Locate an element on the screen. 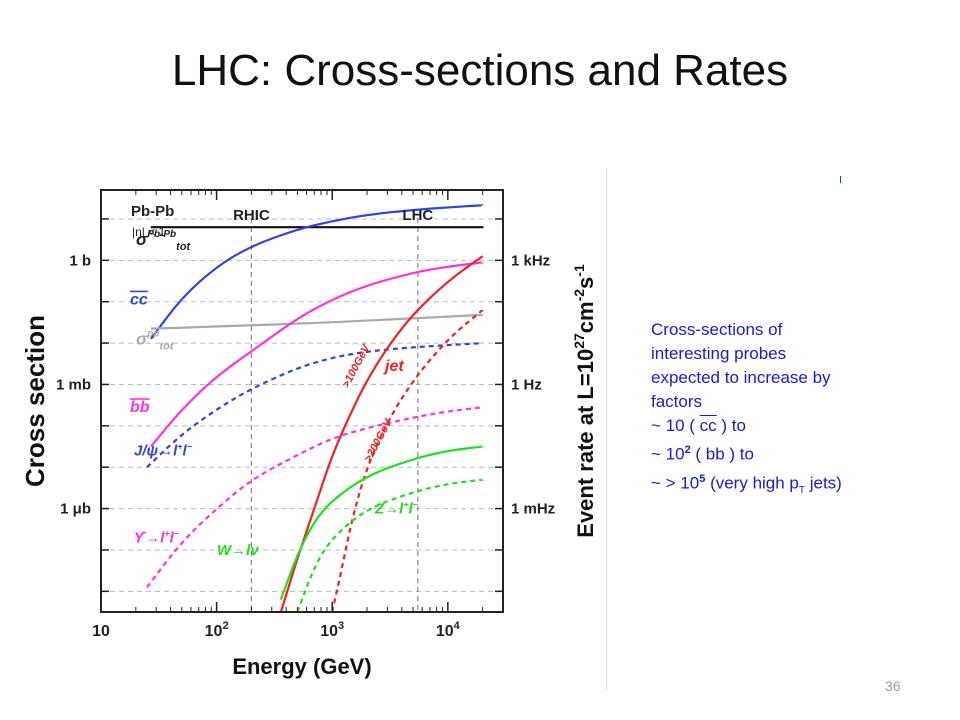  y2-axis-label-unit-exp: -2 is located at coordinates (579, 295).